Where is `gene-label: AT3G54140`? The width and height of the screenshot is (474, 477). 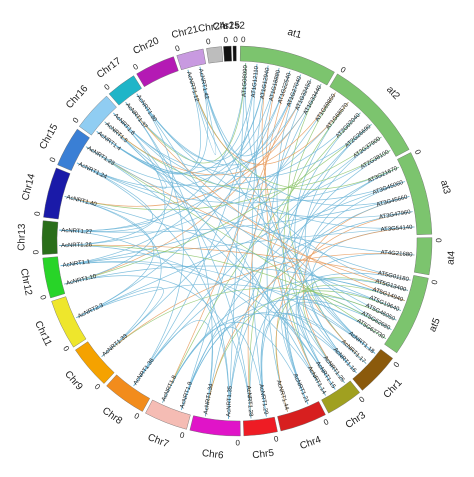
gene-label: AT3G54140 is located at coordinates (396, 229).